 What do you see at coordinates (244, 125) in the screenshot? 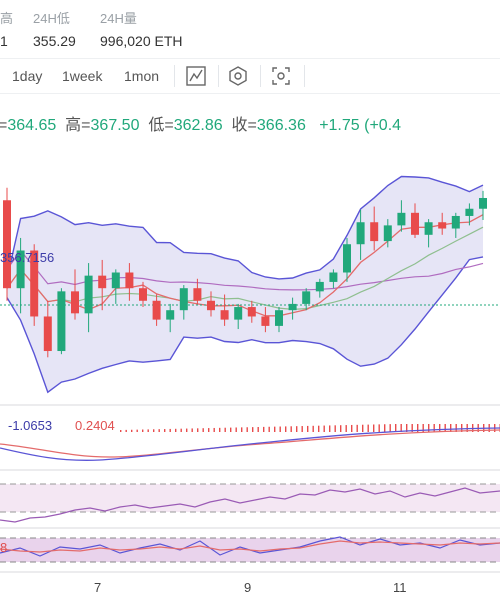
I see `close-key: 收=` at bounding box center [244, 125].